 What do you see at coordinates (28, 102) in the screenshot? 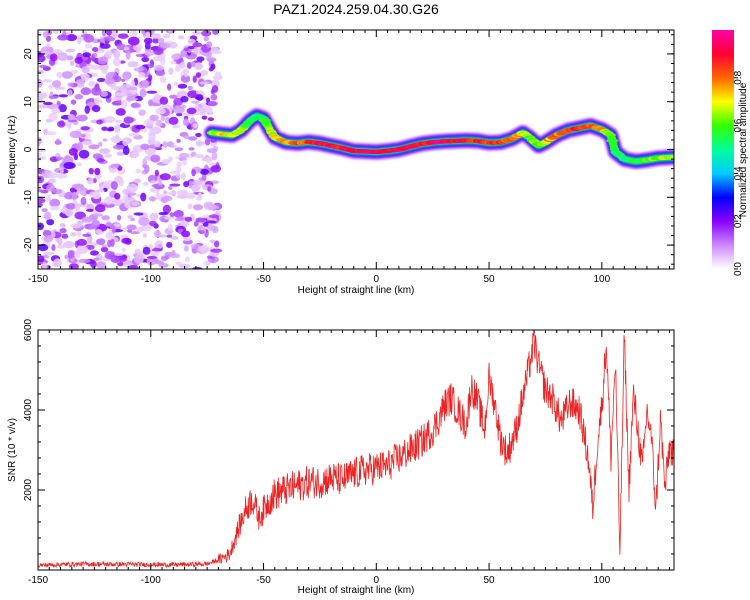
I see `spectrogram-y-tick-label: 10` at bounding box center [28, 102].